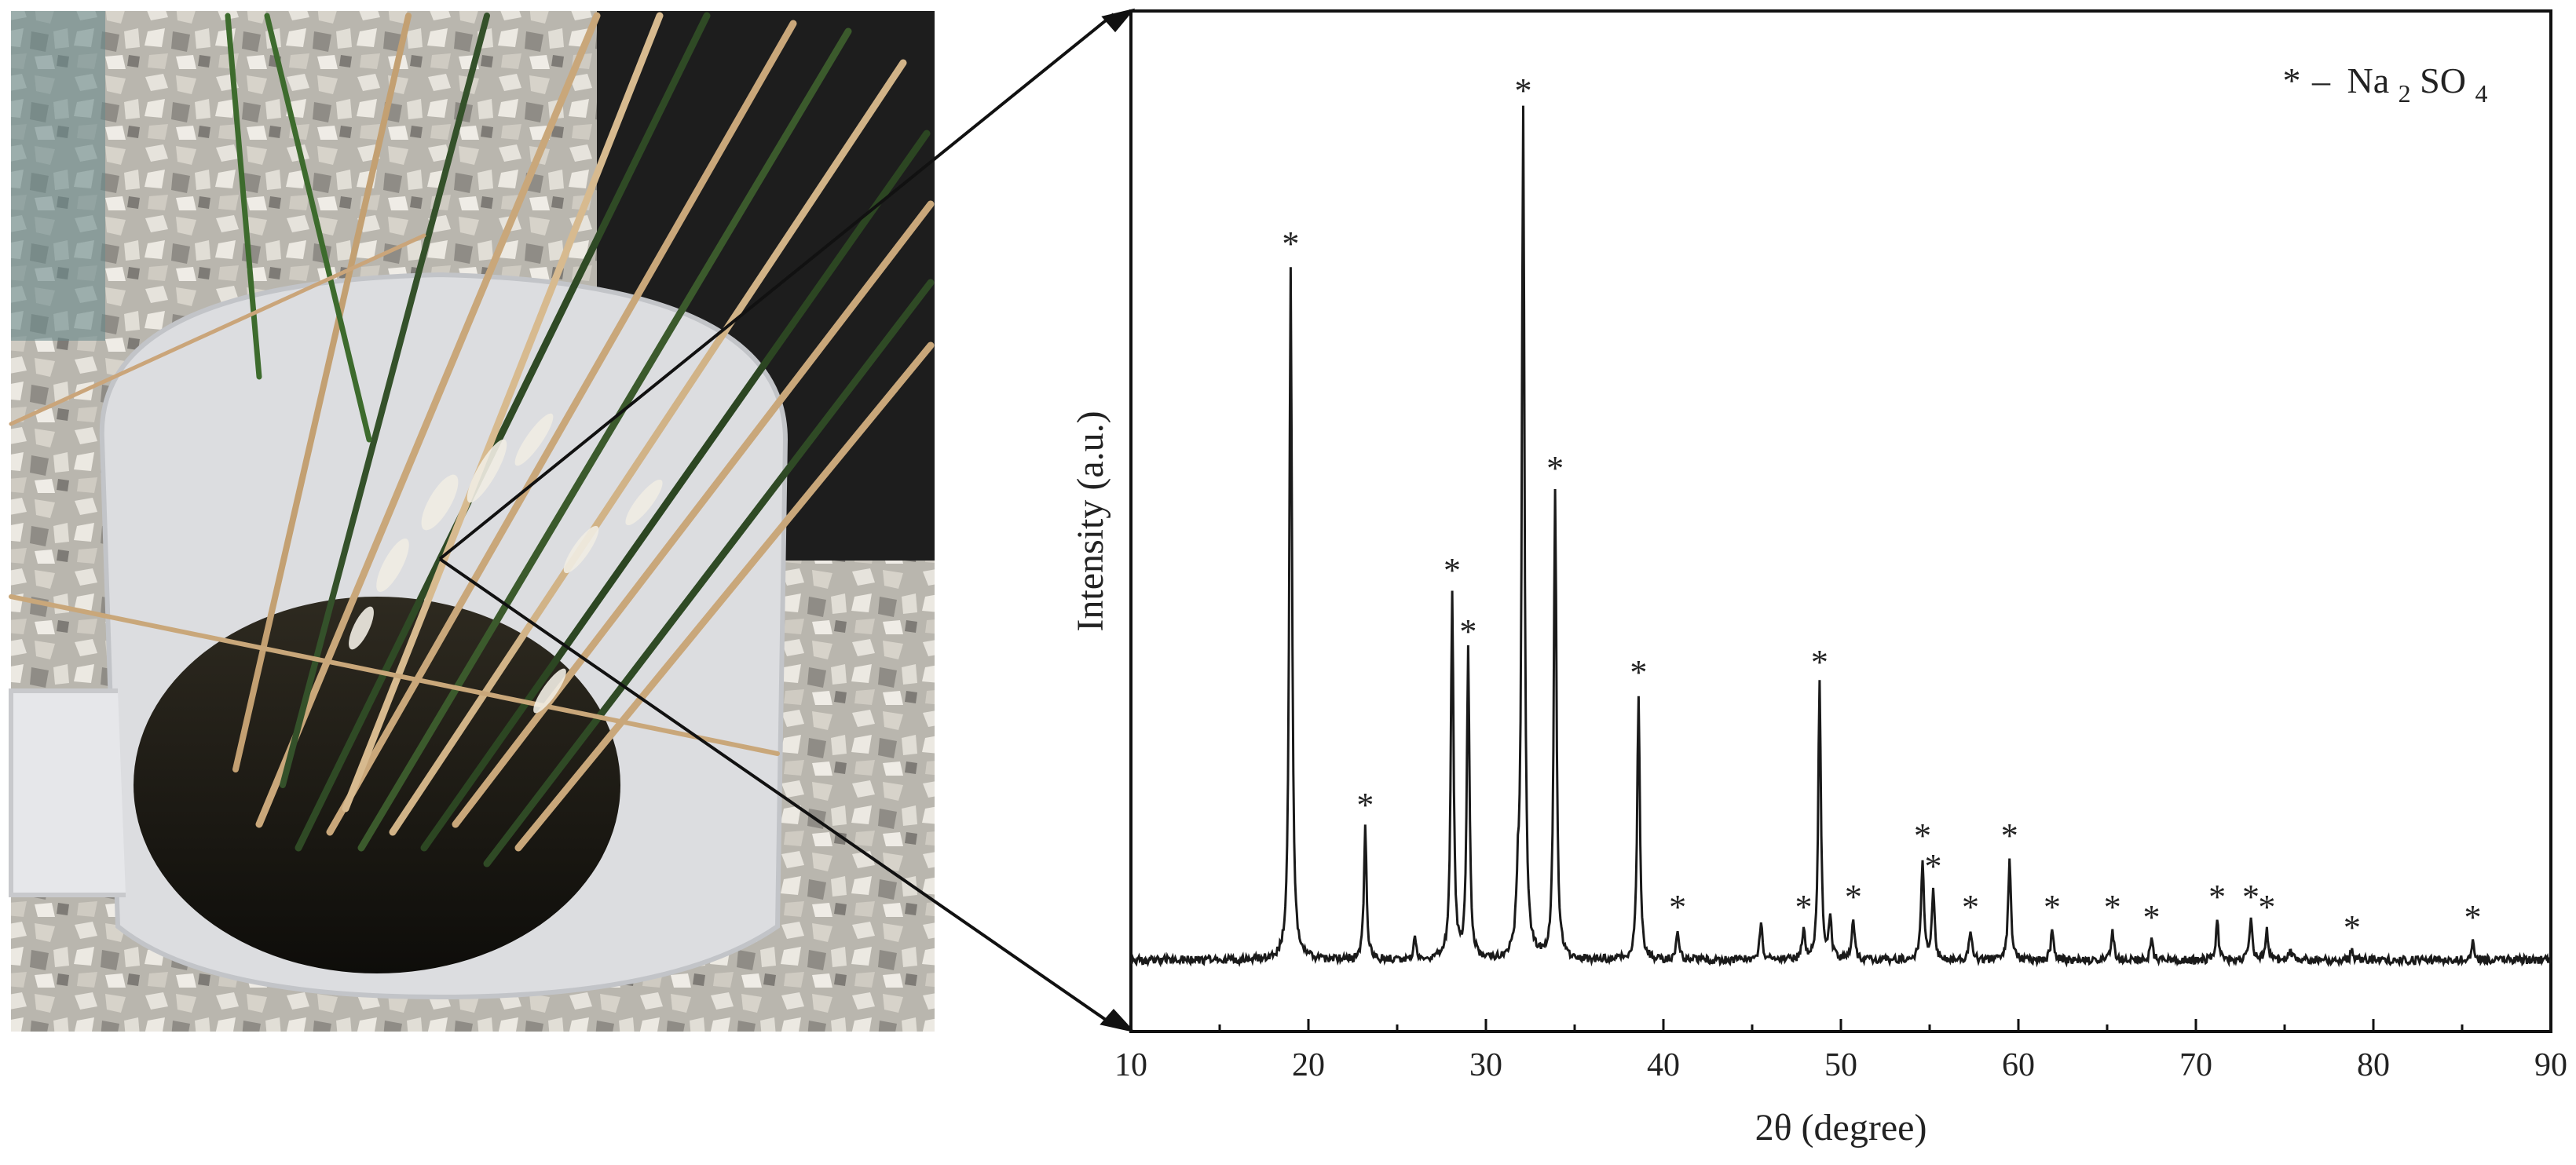  Describe the element at coordinates (2196, 1065) in the screenshot. I see `x-tick-label: 70` at that location.